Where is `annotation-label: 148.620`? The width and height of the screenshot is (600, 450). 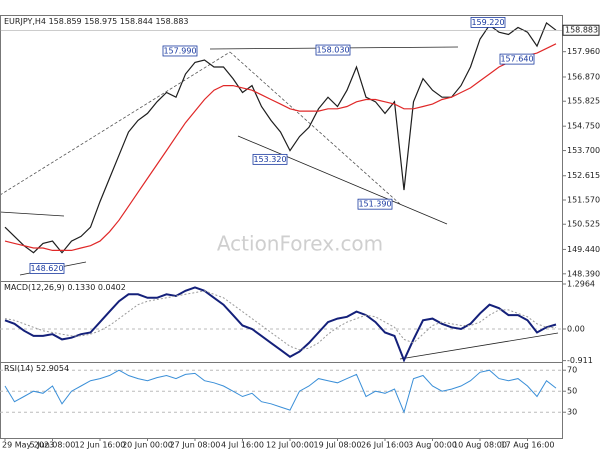 annotation-label: 148.620 is located at coordinates (46, 268).